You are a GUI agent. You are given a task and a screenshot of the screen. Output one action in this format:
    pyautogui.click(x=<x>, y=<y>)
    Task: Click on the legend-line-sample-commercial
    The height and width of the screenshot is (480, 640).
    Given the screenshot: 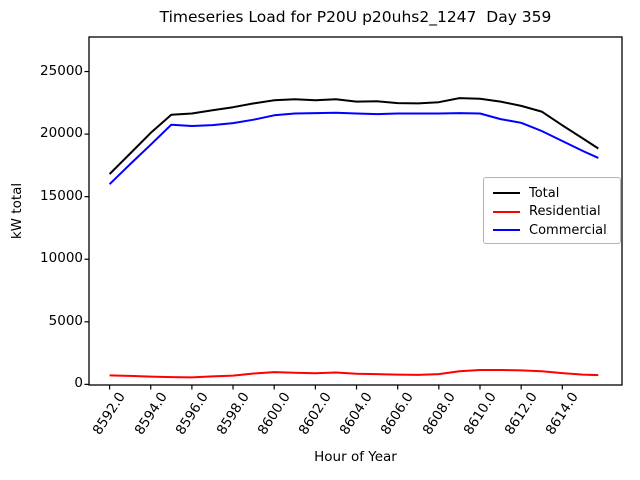 What is the action you would take?
    pyautogui.click(x=506, y=230)
    